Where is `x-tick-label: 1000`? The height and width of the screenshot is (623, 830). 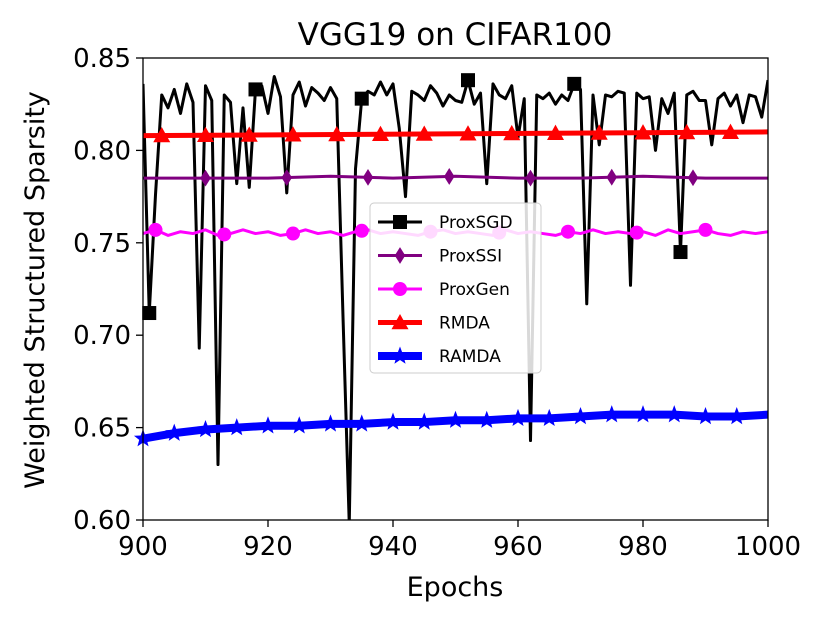
x-tick-label: 1000 is located at coordinates (768, 547).